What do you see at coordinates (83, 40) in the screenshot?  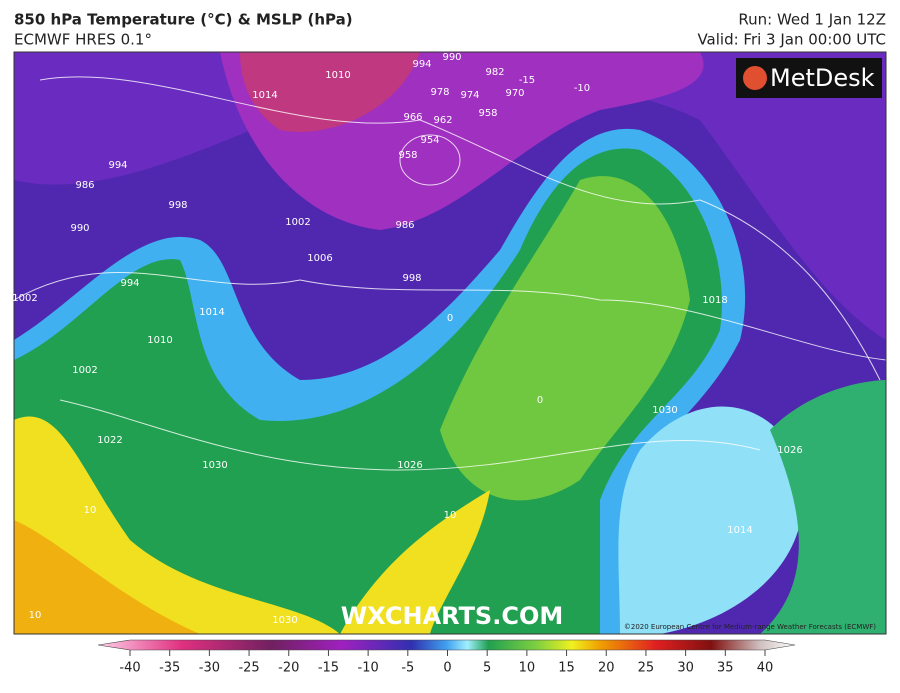 I see `subtitle: ECMWF HRES 0.1°` at bounding box center [83, 40].